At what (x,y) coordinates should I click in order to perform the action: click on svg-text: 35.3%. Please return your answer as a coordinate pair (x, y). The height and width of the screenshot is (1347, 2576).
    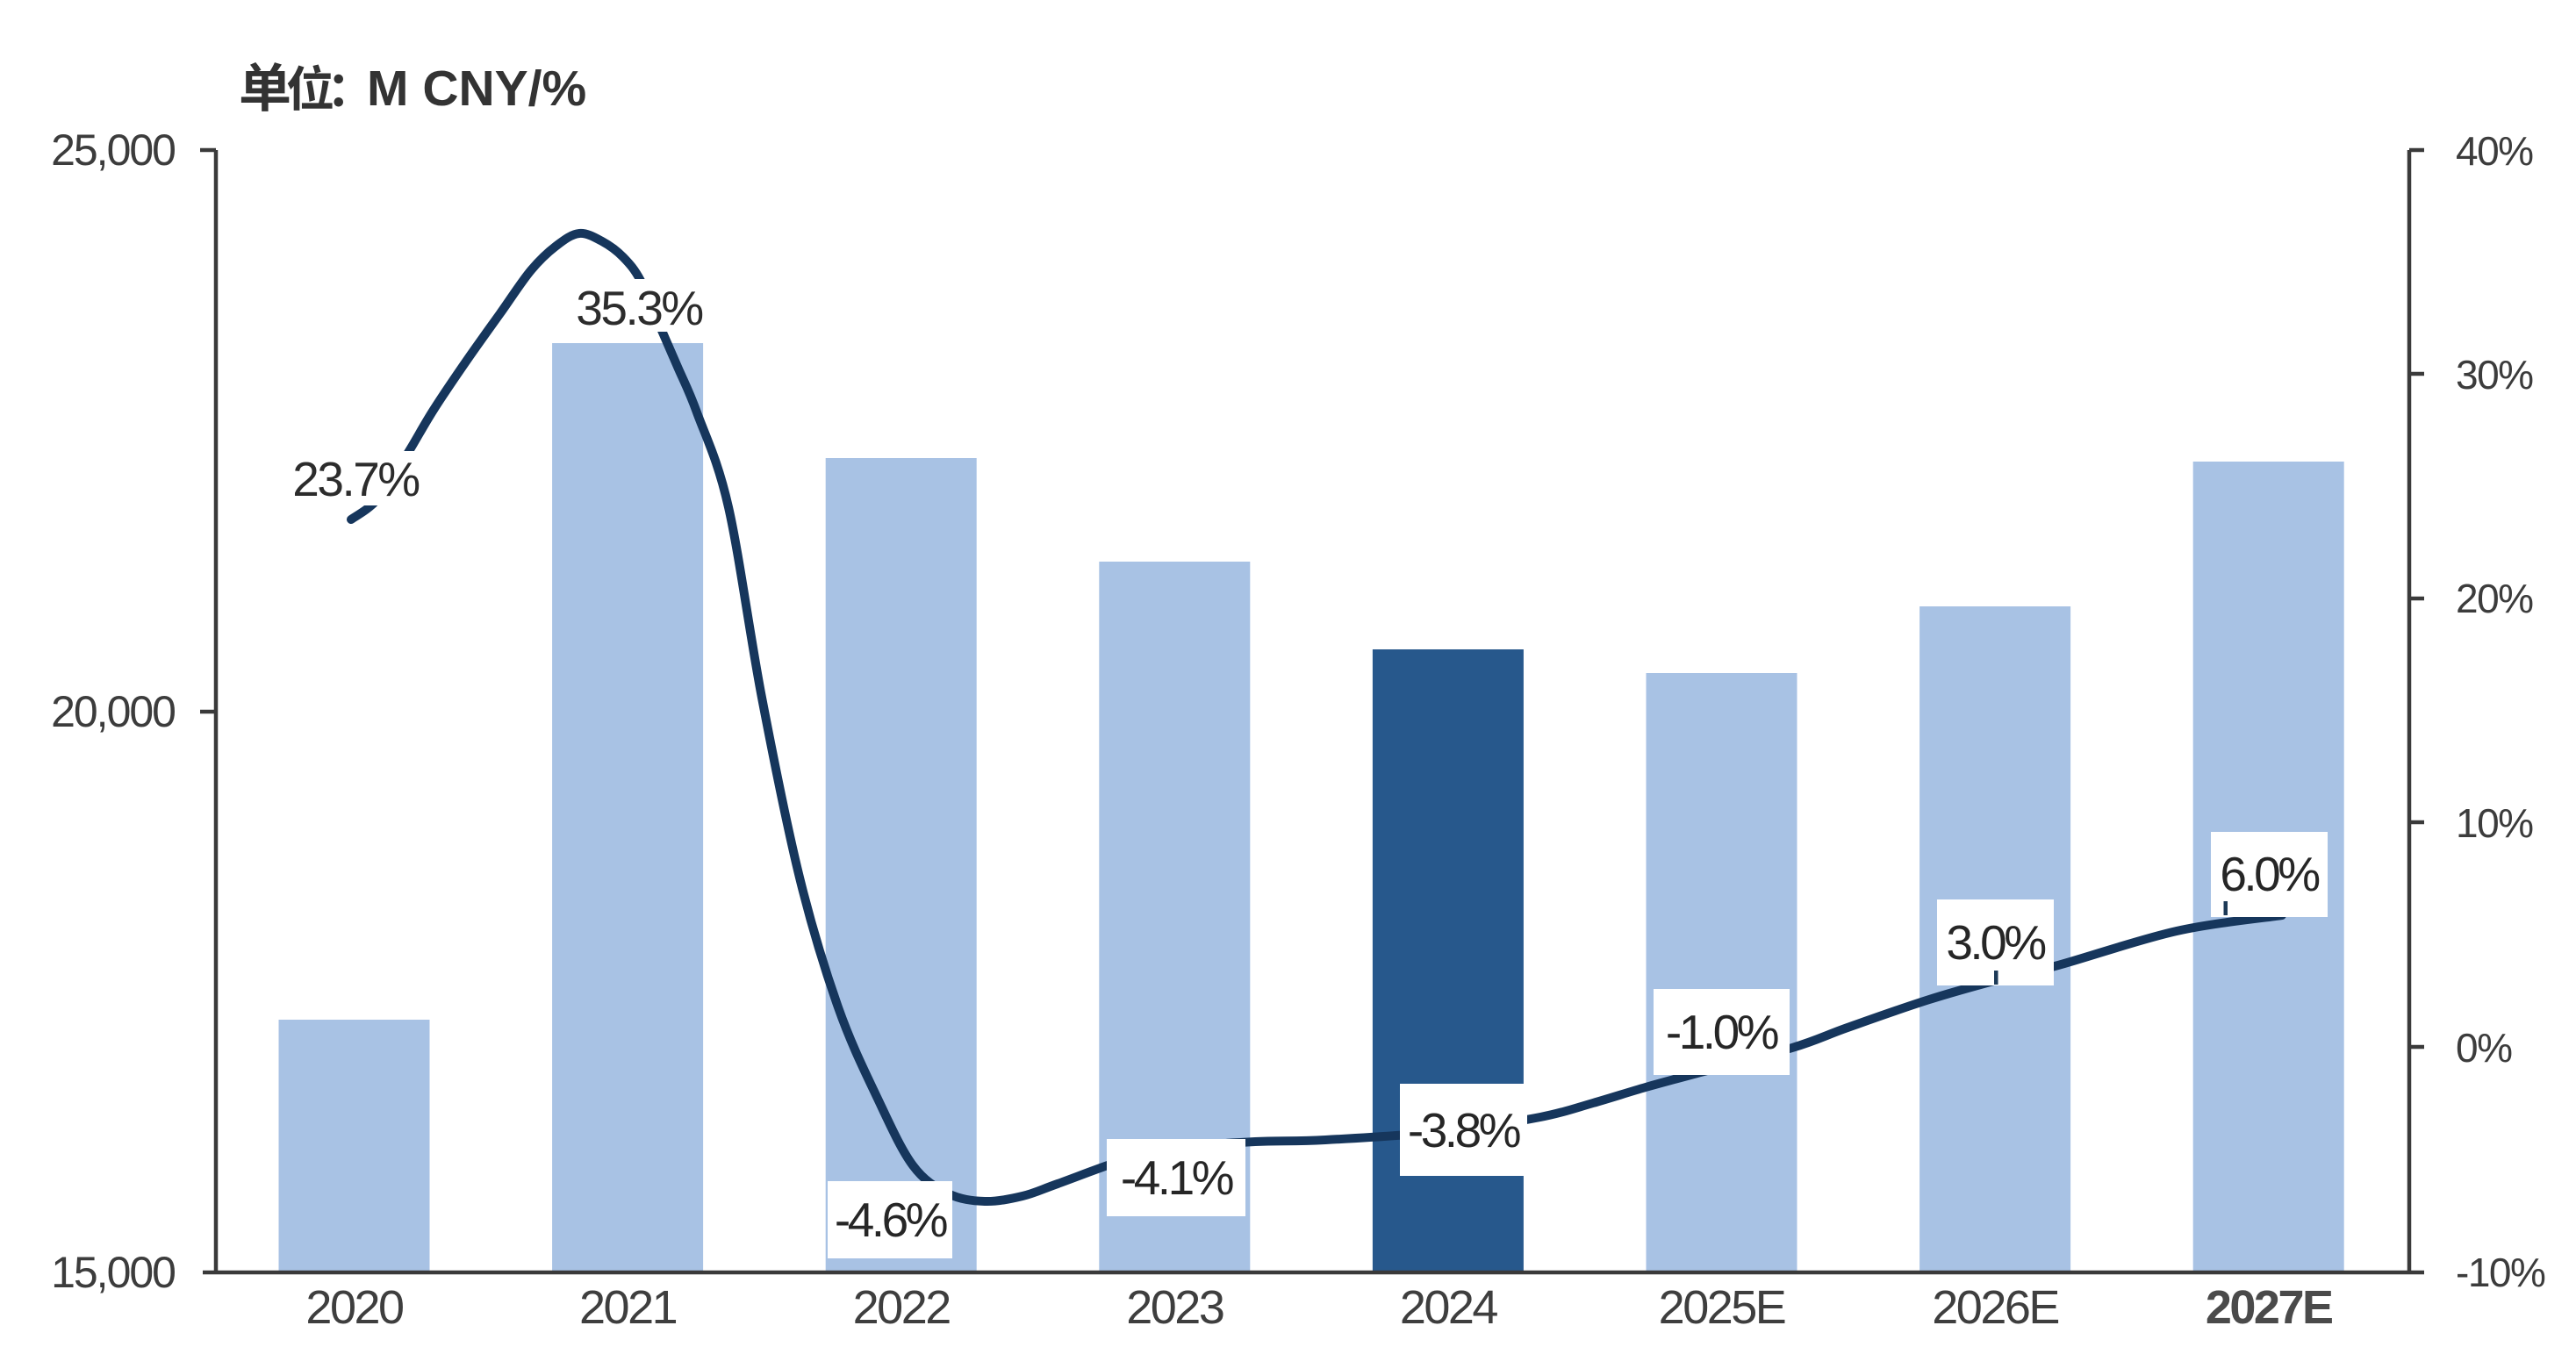
    Looking at the image, I should click on (639, 308).